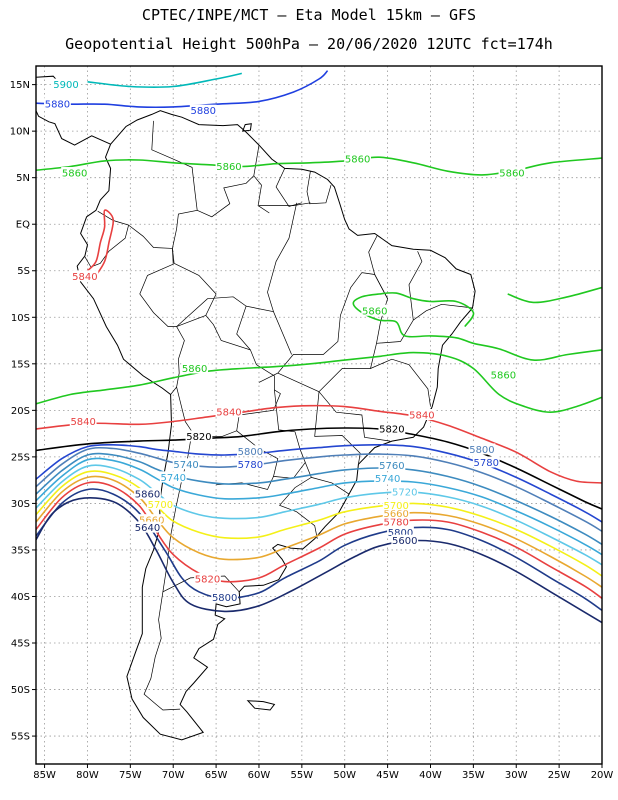  I want to click on contour-label: 5720, so click(404, 493).